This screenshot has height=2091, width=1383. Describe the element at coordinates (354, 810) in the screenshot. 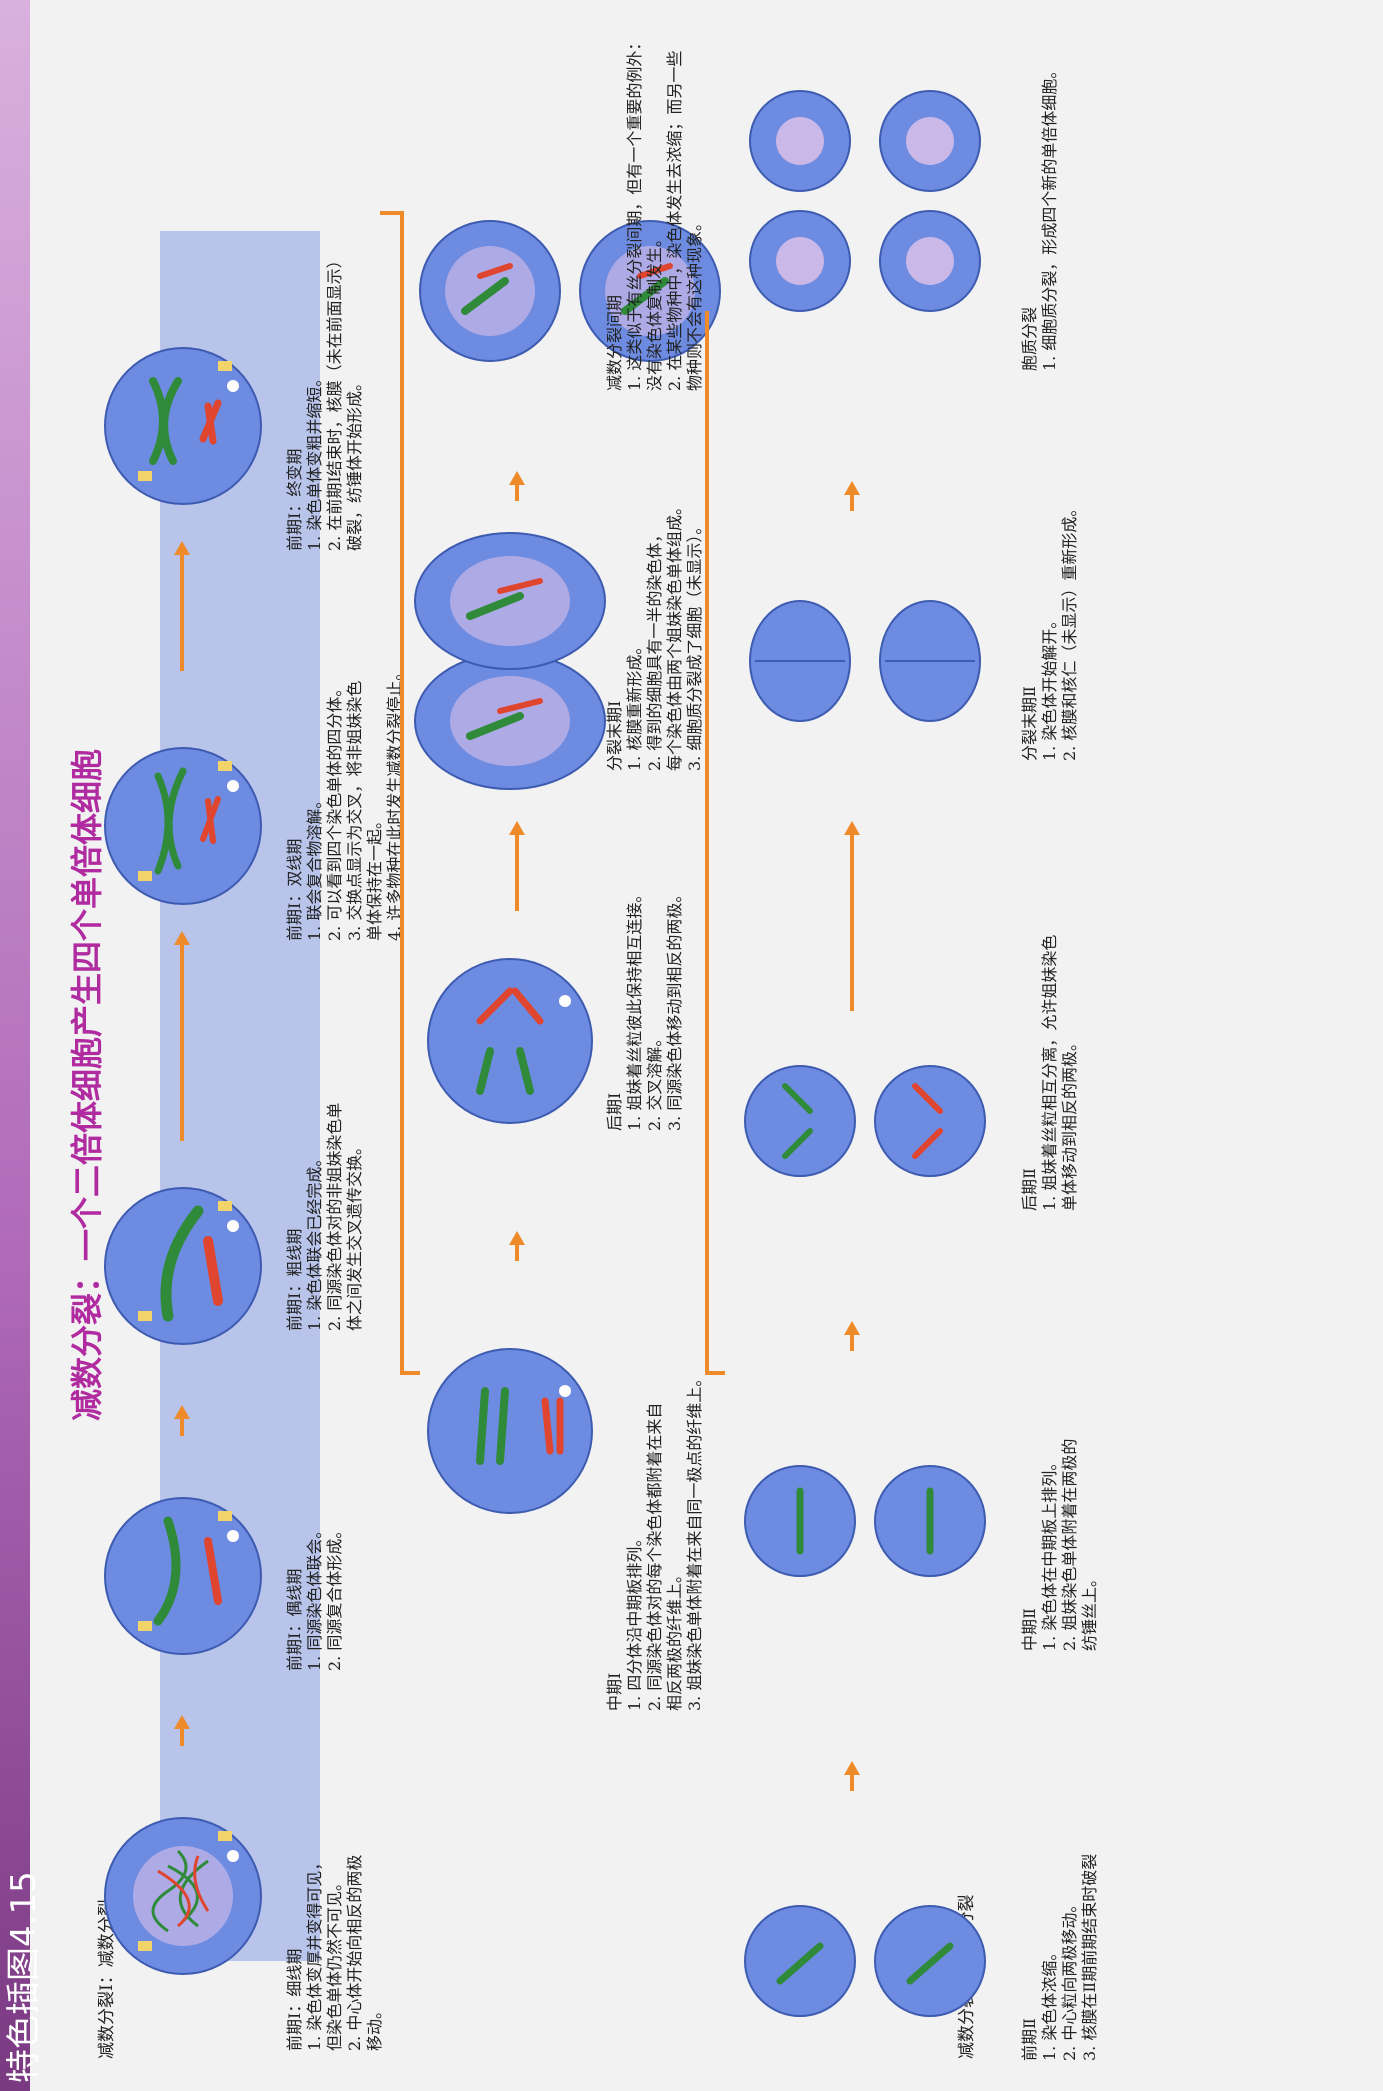

I see `caption-item: 3. 交换点显示为交叉，将非姐妹染色` at that location.